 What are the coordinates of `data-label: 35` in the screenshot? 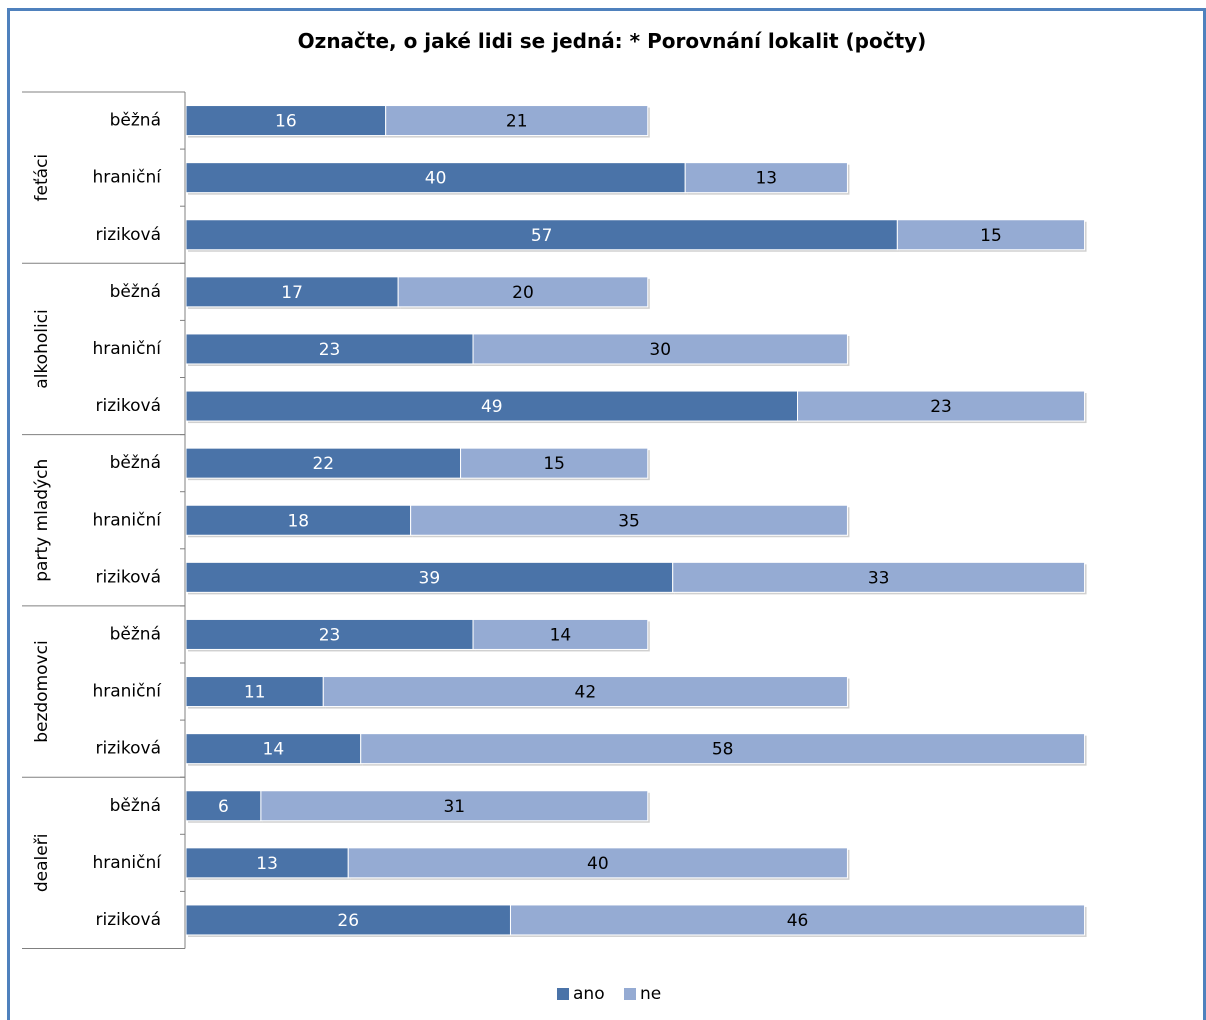 It's located at (629, 521).